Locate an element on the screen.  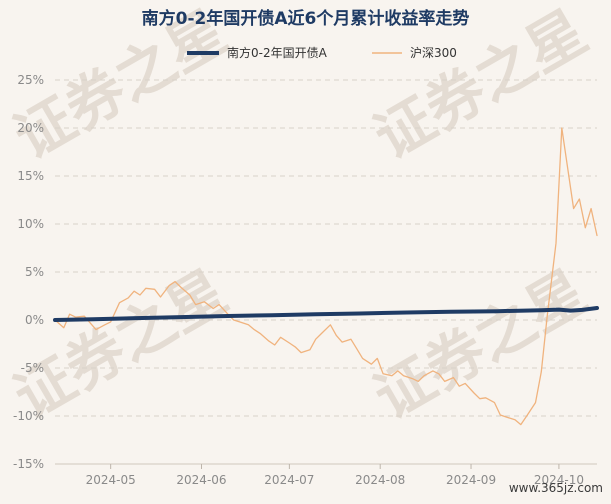
legend-label-series-2: 沪深300 is located at coordinates (433, 53).